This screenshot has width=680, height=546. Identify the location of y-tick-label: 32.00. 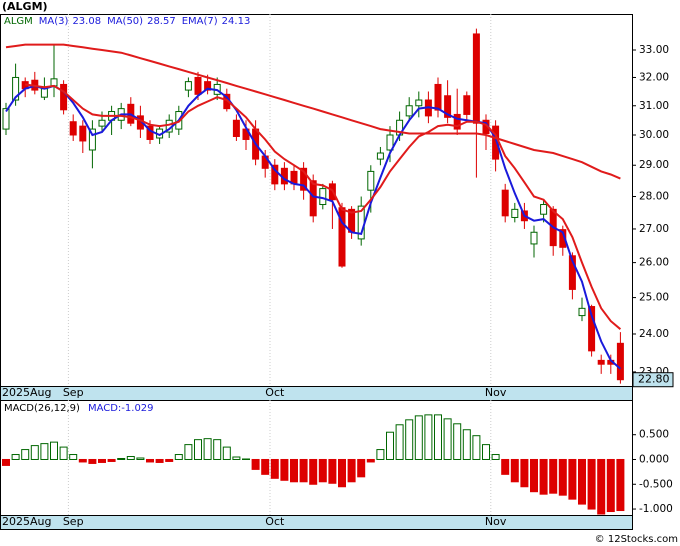
(654, 77).